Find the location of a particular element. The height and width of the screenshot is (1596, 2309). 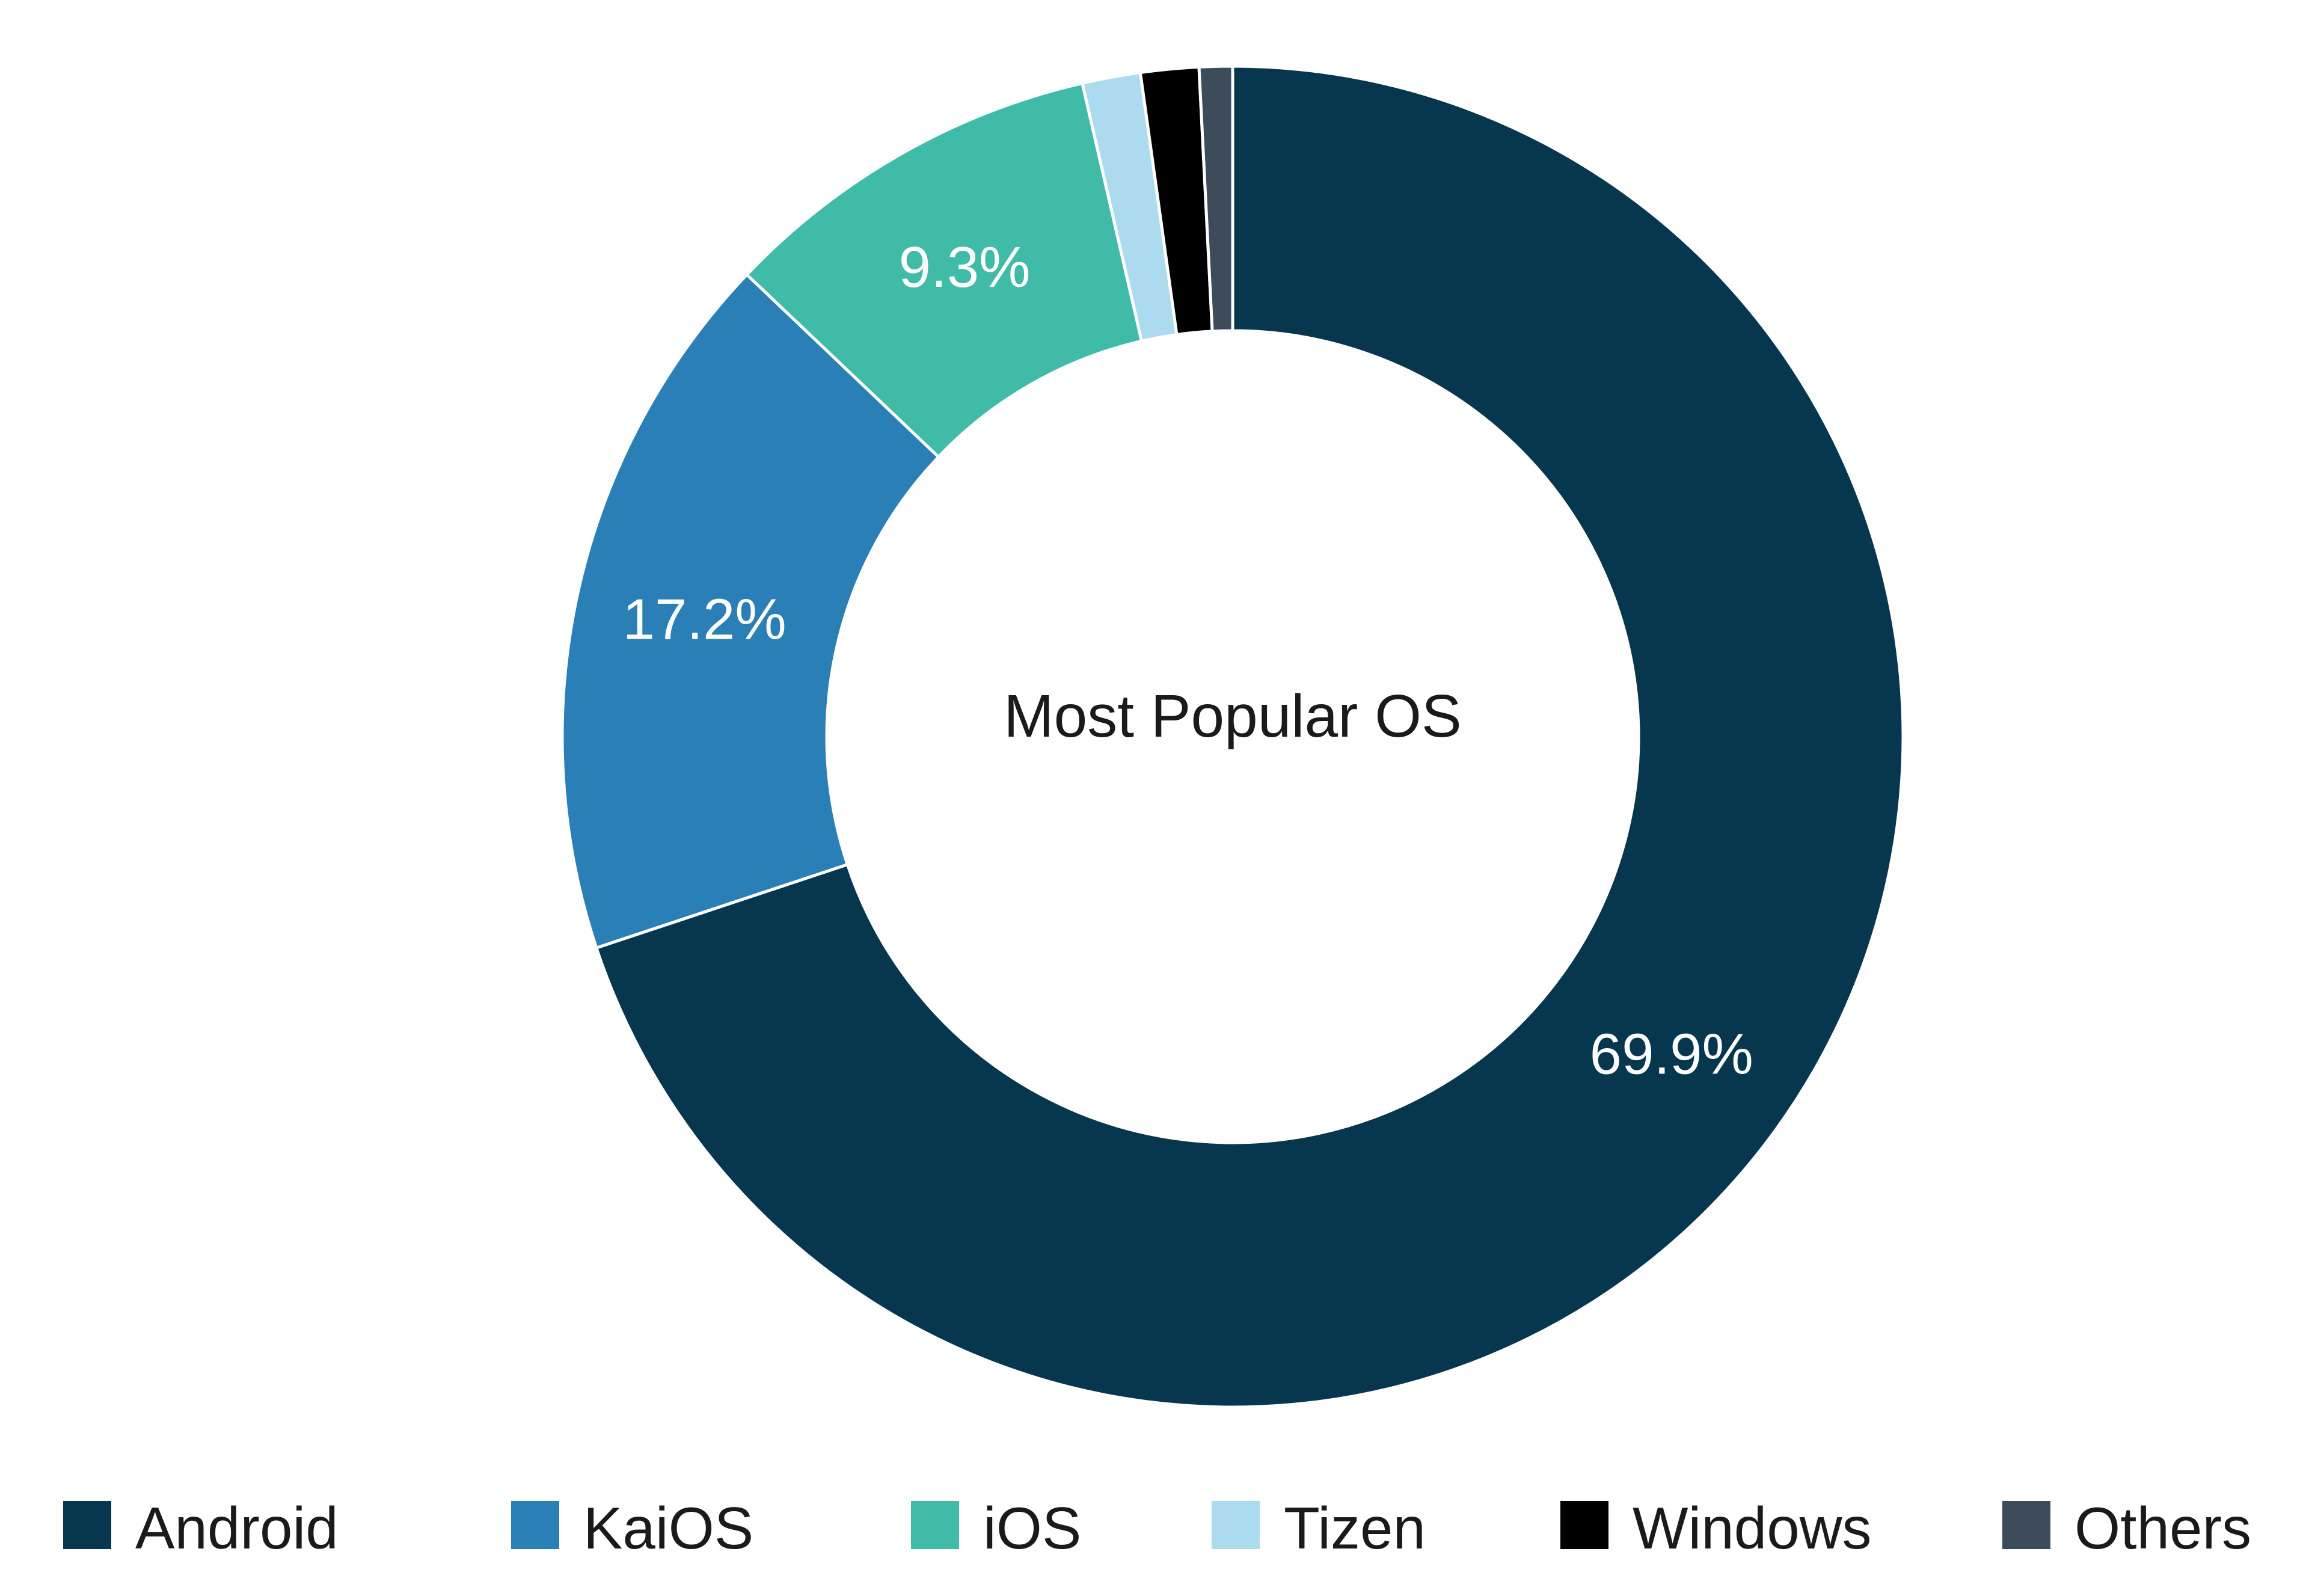

legend-label-others: Others is located at coordinates (2162, 1528).